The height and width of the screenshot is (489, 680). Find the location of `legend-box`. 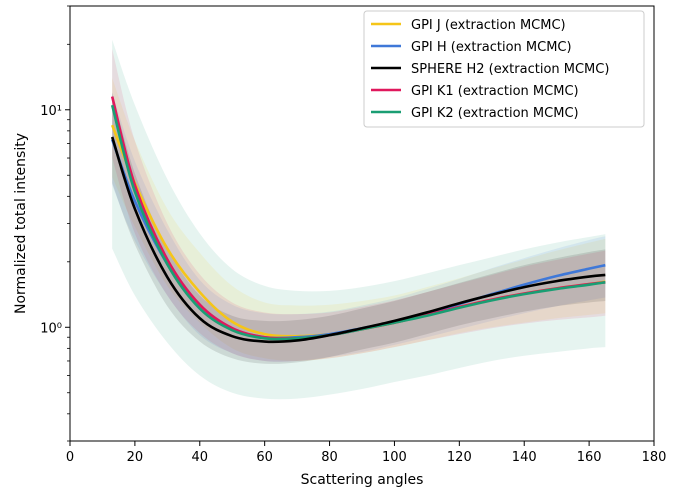

legend-box is located at coordinates (504, 69).